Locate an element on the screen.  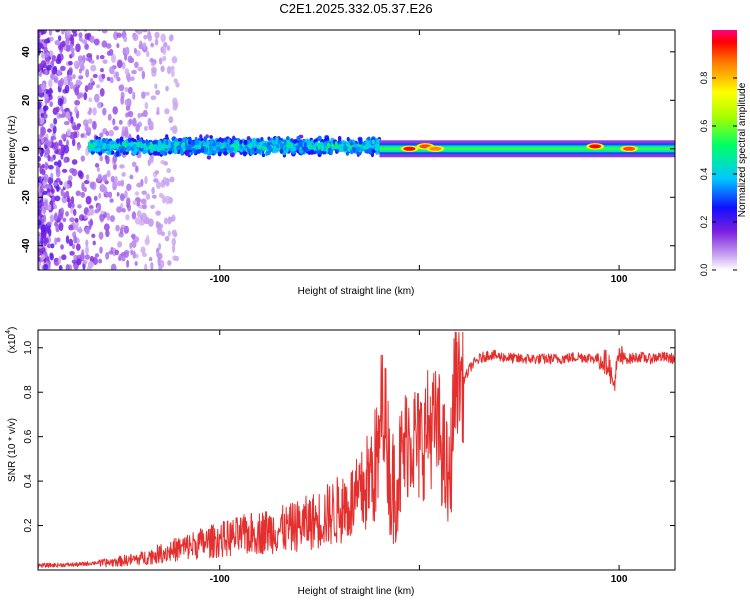
spectrogram-ylabel: Frequency (Hz) is located at coordinates (12, 150).